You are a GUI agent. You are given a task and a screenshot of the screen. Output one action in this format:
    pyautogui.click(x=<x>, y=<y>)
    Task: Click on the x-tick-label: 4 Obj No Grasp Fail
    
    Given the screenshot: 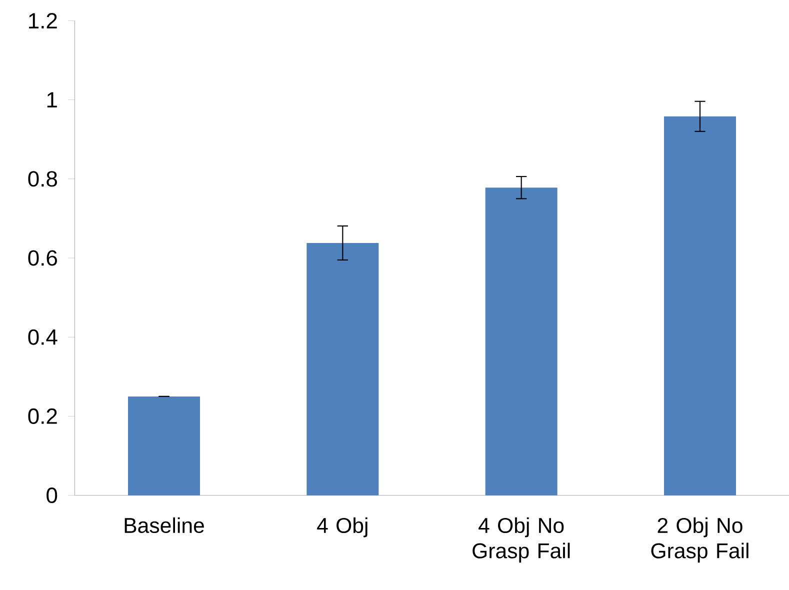 What is the action you would take?
    pyautogui.click(x=521, y=540)
    